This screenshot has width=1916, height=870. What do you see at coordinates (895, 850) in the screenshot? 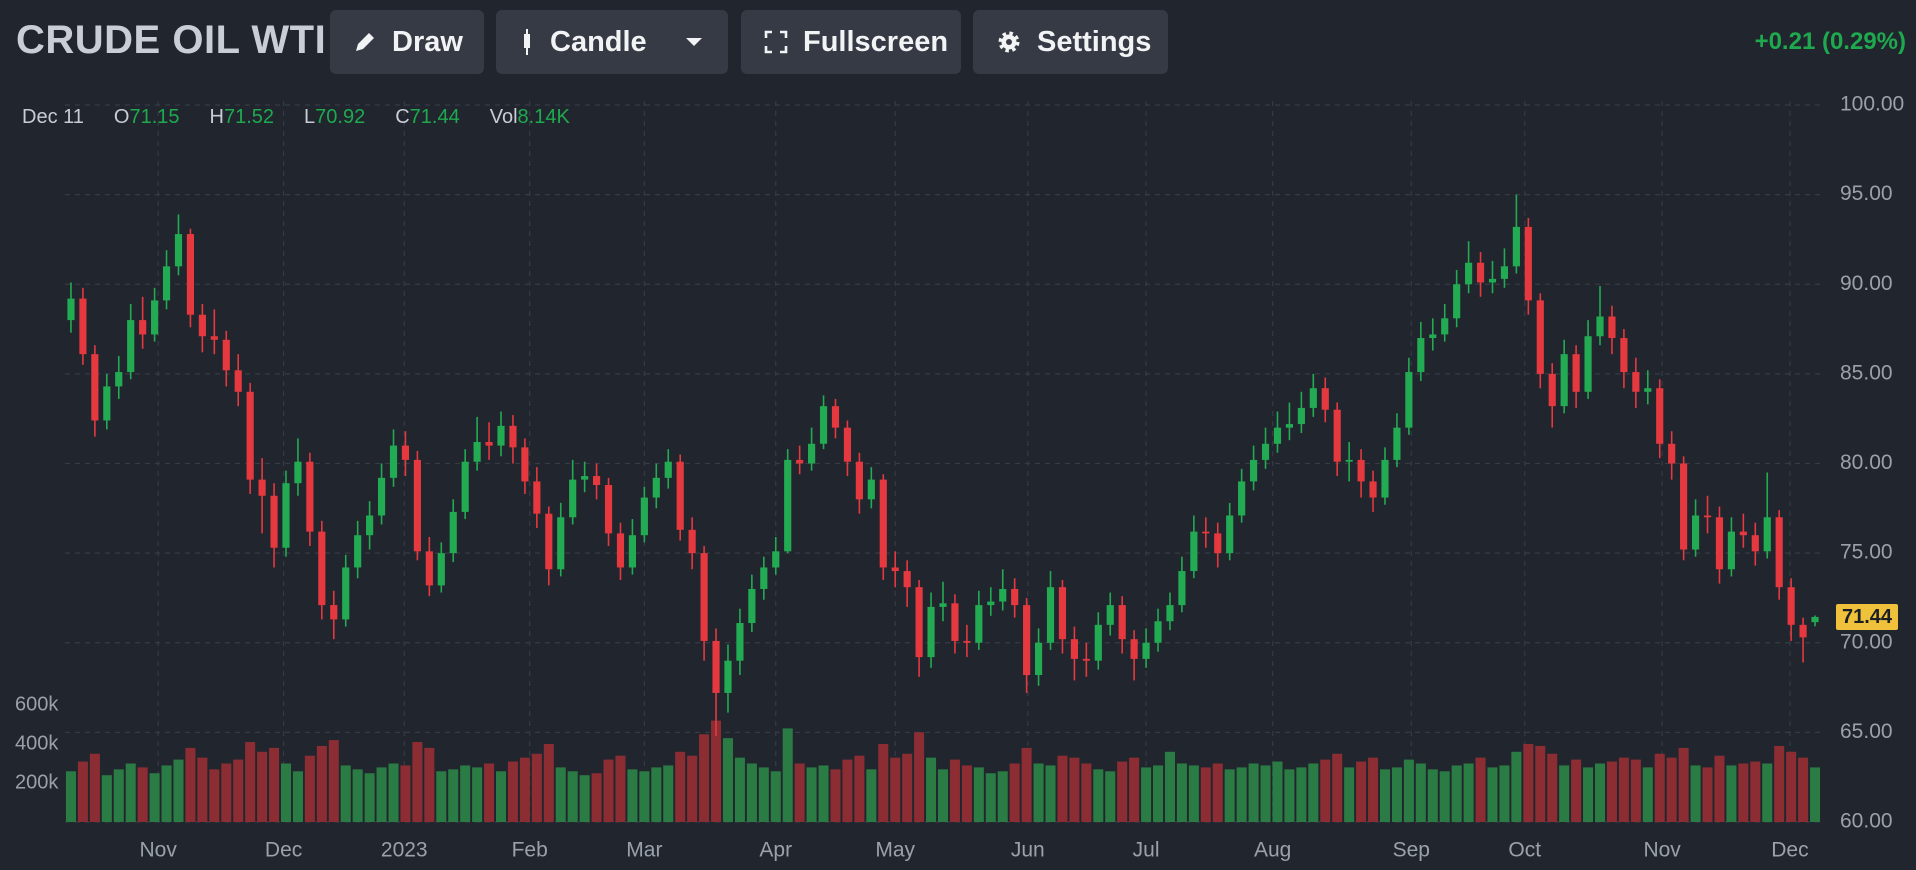
I see `x-tick-label: May` at bounding box center [895, 850].